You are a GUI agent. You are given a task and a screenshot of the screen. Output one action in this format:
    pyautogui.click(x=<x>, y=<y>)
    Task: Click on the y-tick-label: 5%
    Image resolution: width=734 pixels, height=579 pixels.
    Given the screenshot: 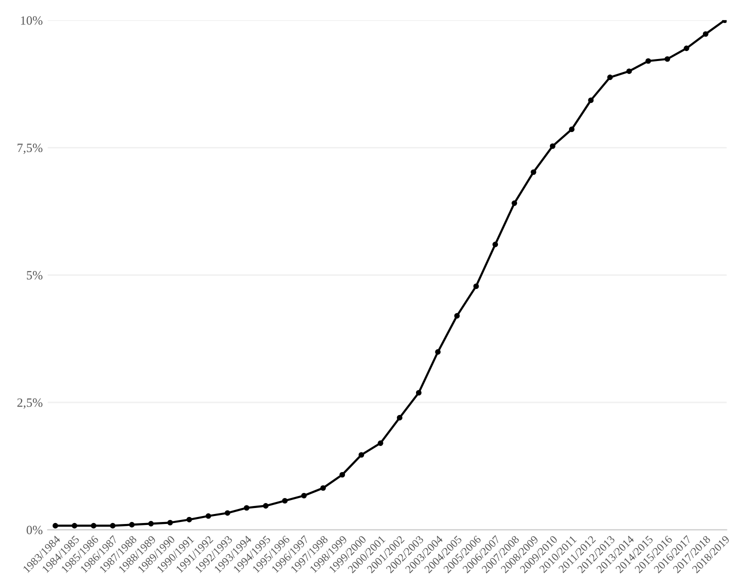 What is the action you would take?
    pyautogui.click(x=34, y=275)
    